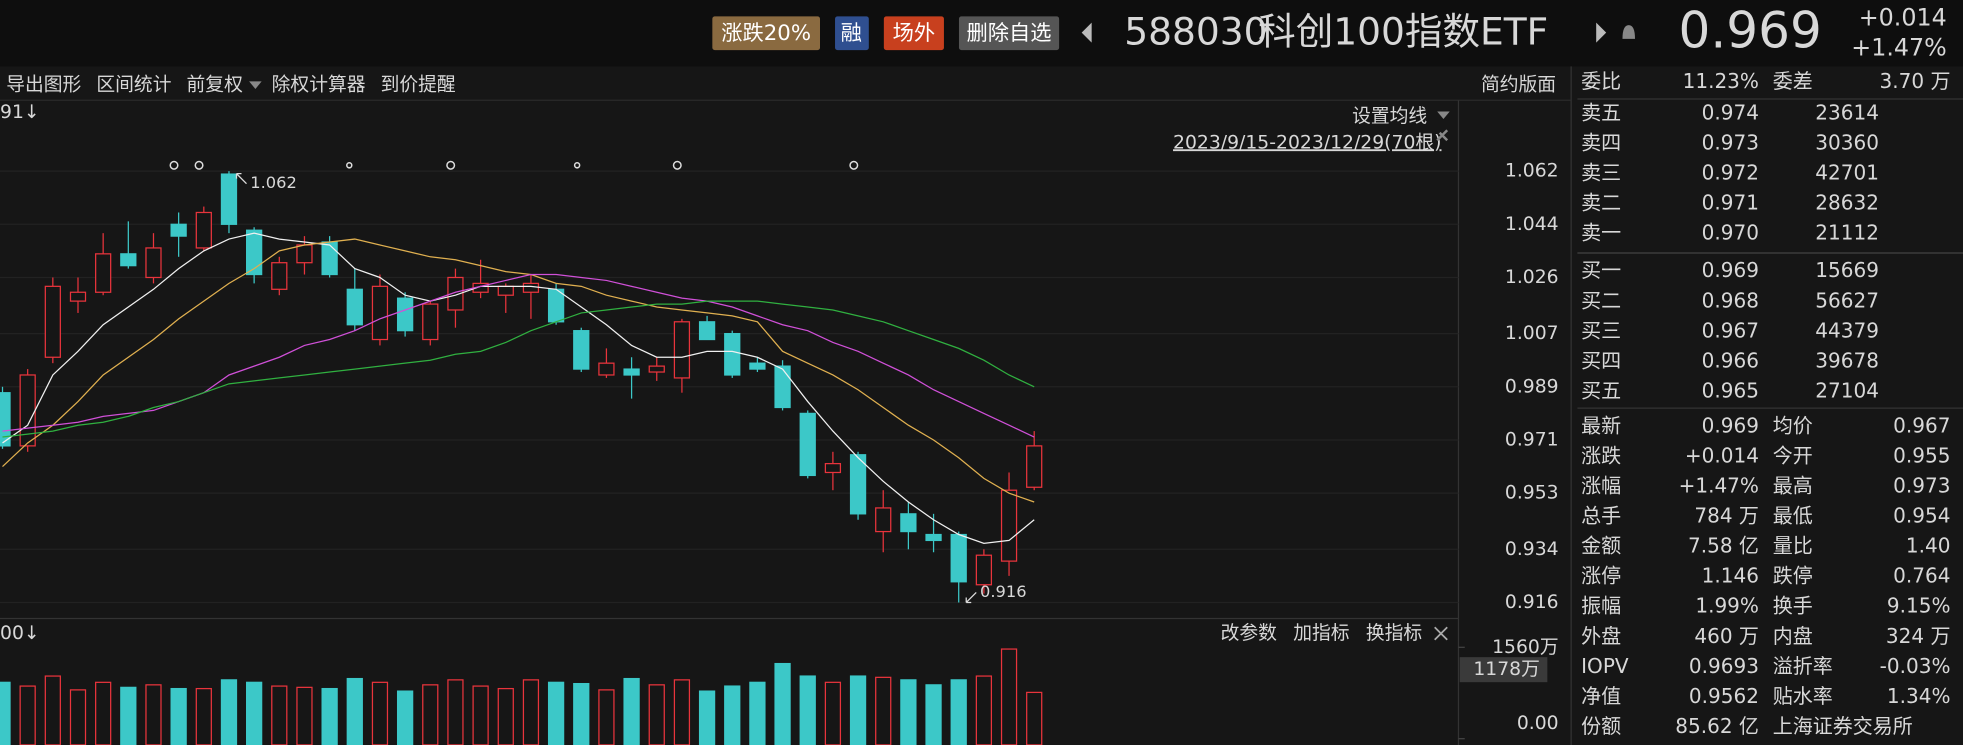  Describe the element at coordinates (1441, 633) in the screenshot. I see `close-icon` at that location.